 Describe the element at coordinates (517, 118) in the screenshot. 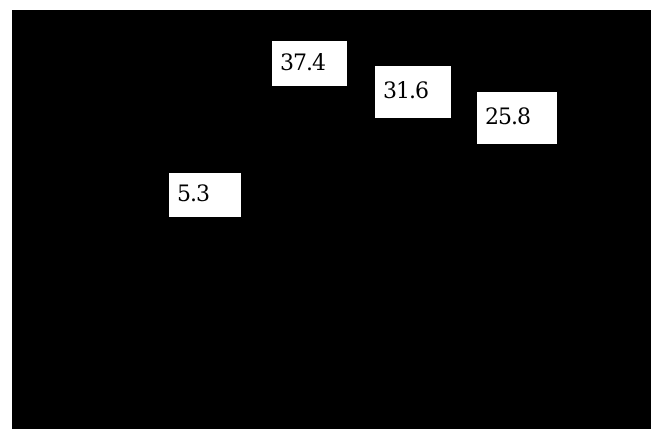

I see `data-label-4: 25.8` at that location.